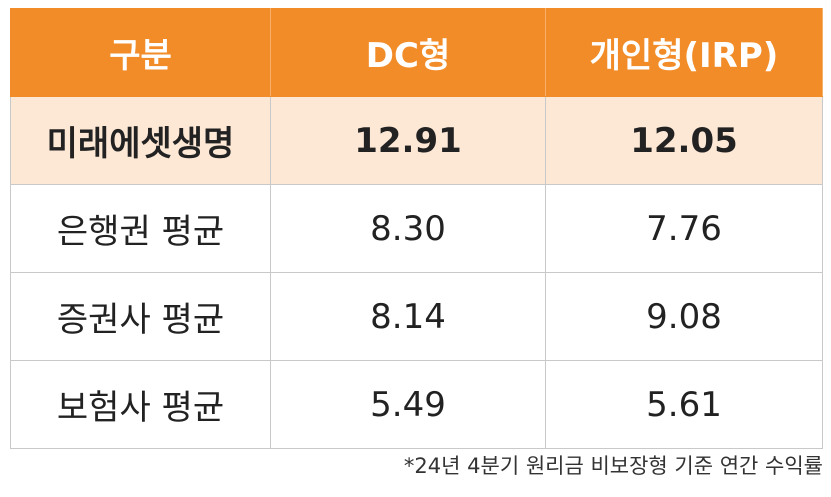 This screenshot has width=831, height=497. What do you see at coordinates (408, 52) in the screenshot?
I see `header-cell: DC형` at bounding box center [408, 52].